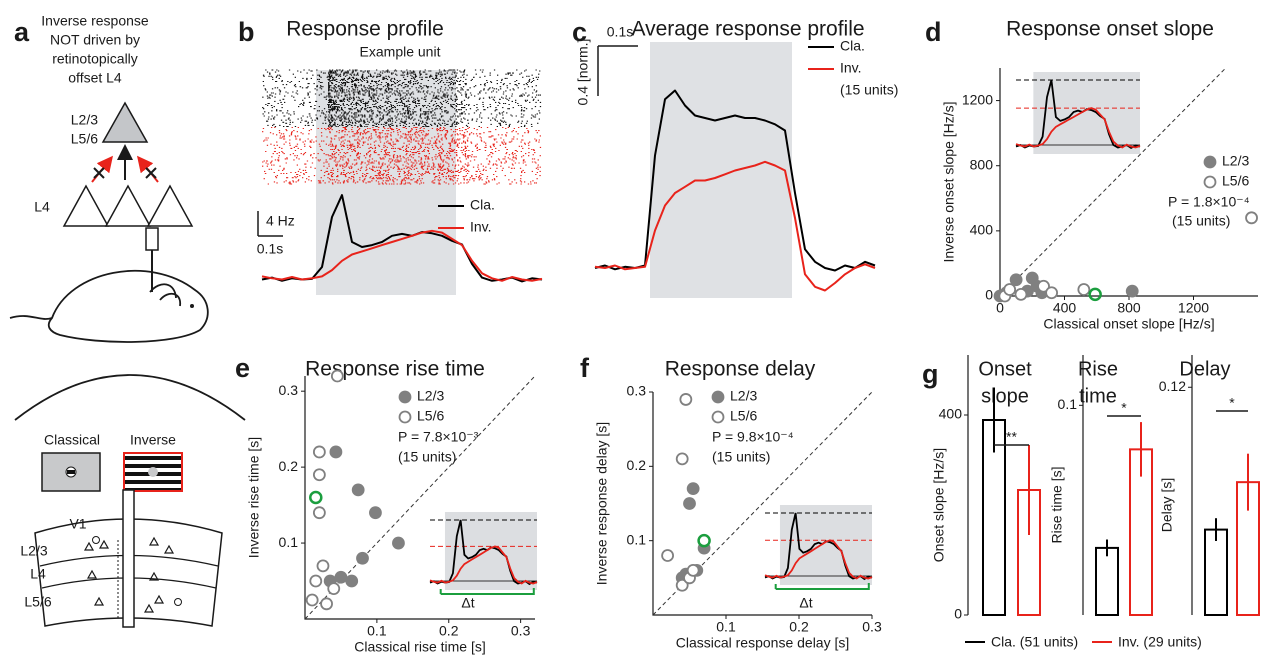 The width and height of the screenshot is (1263, 655). Describe the element at coordinates (763, 643) in the screenshot. I see `x-axis-label: Classical response delay [s]` at that location.